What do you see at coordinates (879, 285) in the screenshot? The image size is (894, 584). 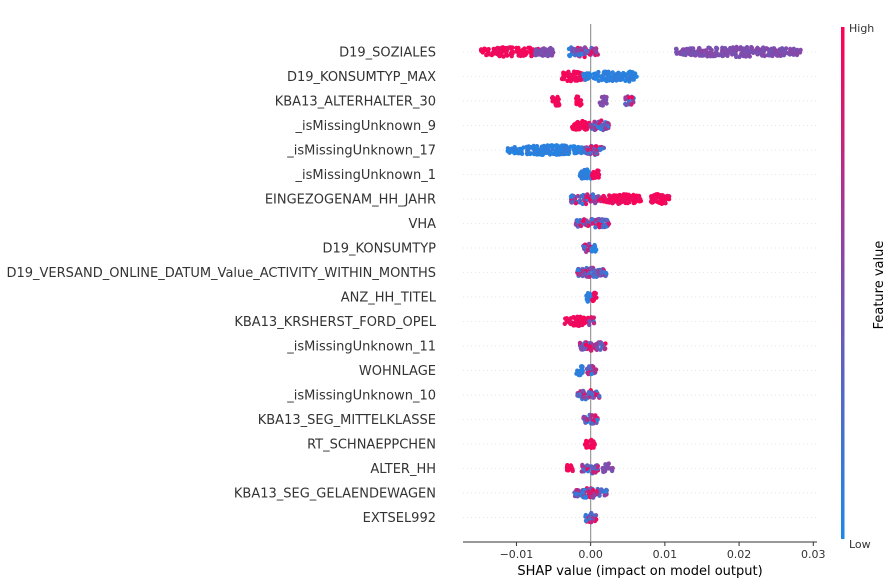 I see `colorbar-title: Feature value` at bounding box center [879, 285].